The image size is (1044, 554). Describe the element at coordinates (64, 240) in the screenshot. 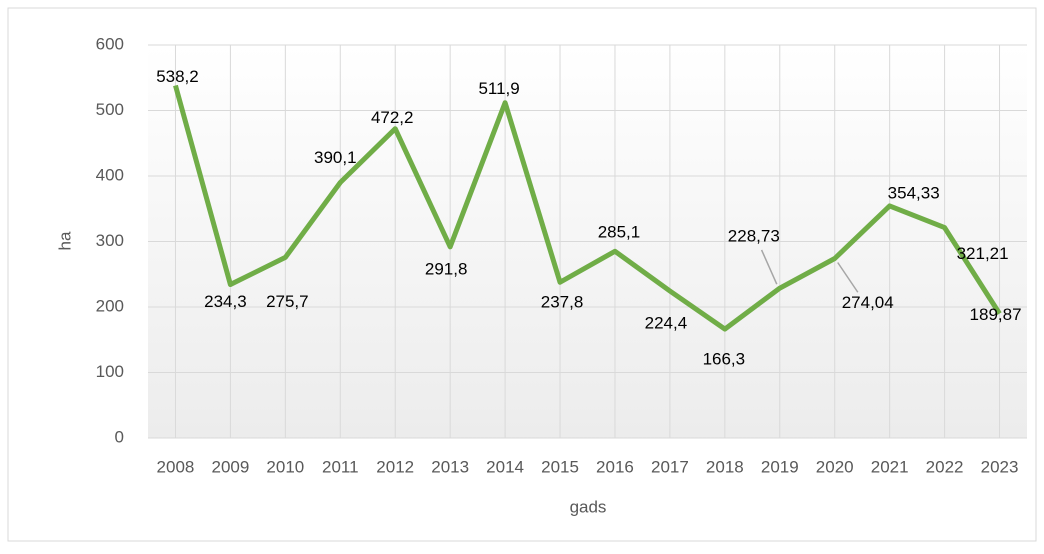

I see `y-axis-title: ha` at that location.